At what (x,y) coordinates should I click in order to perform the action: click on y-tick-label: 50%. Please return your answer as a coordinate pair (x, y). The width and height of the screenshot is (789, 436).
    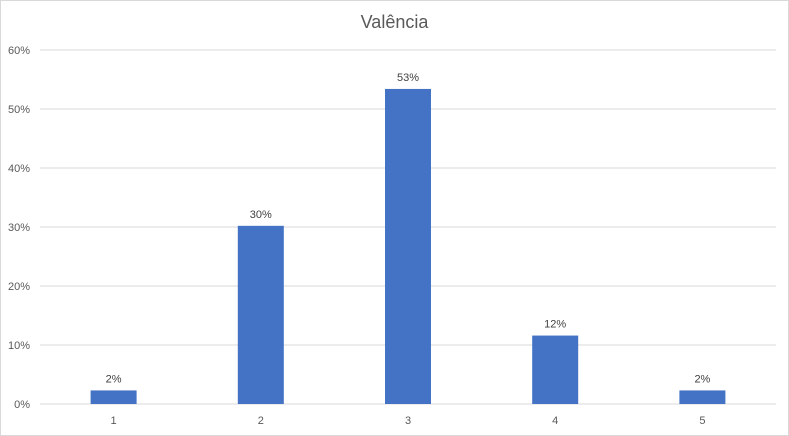
    Looking at the image, I should click on (19, 110).